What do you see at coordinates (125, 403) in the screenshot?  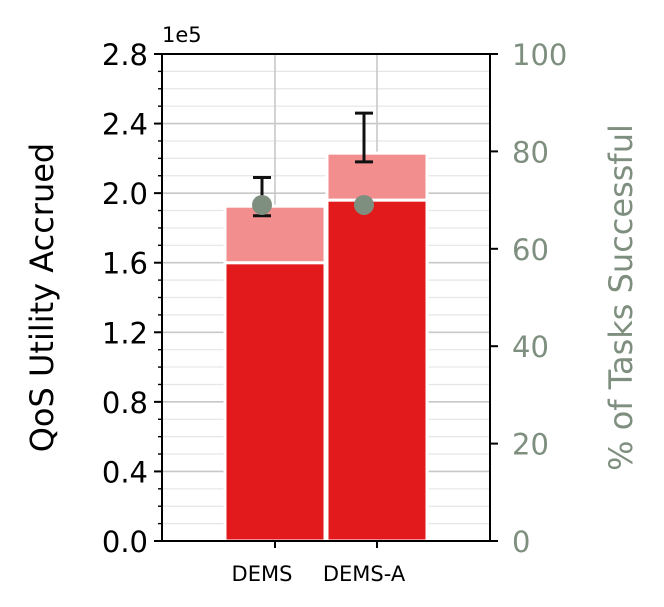 I see `y-tick-label: 0.8` at bounding box center [125, 403].